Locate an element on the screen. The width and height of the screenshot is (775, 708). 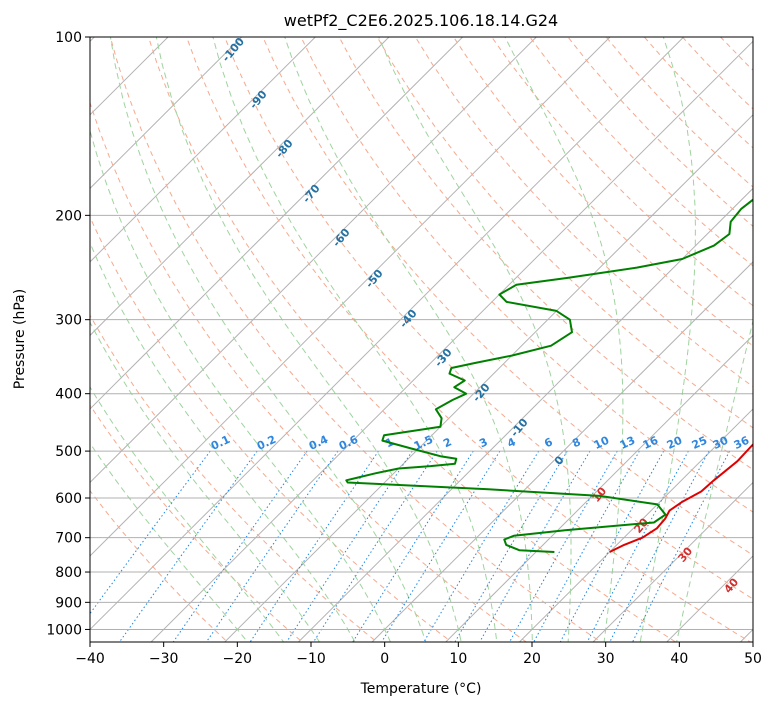
mixing-ratio-label: 30 is located at coordinates (721, 443).